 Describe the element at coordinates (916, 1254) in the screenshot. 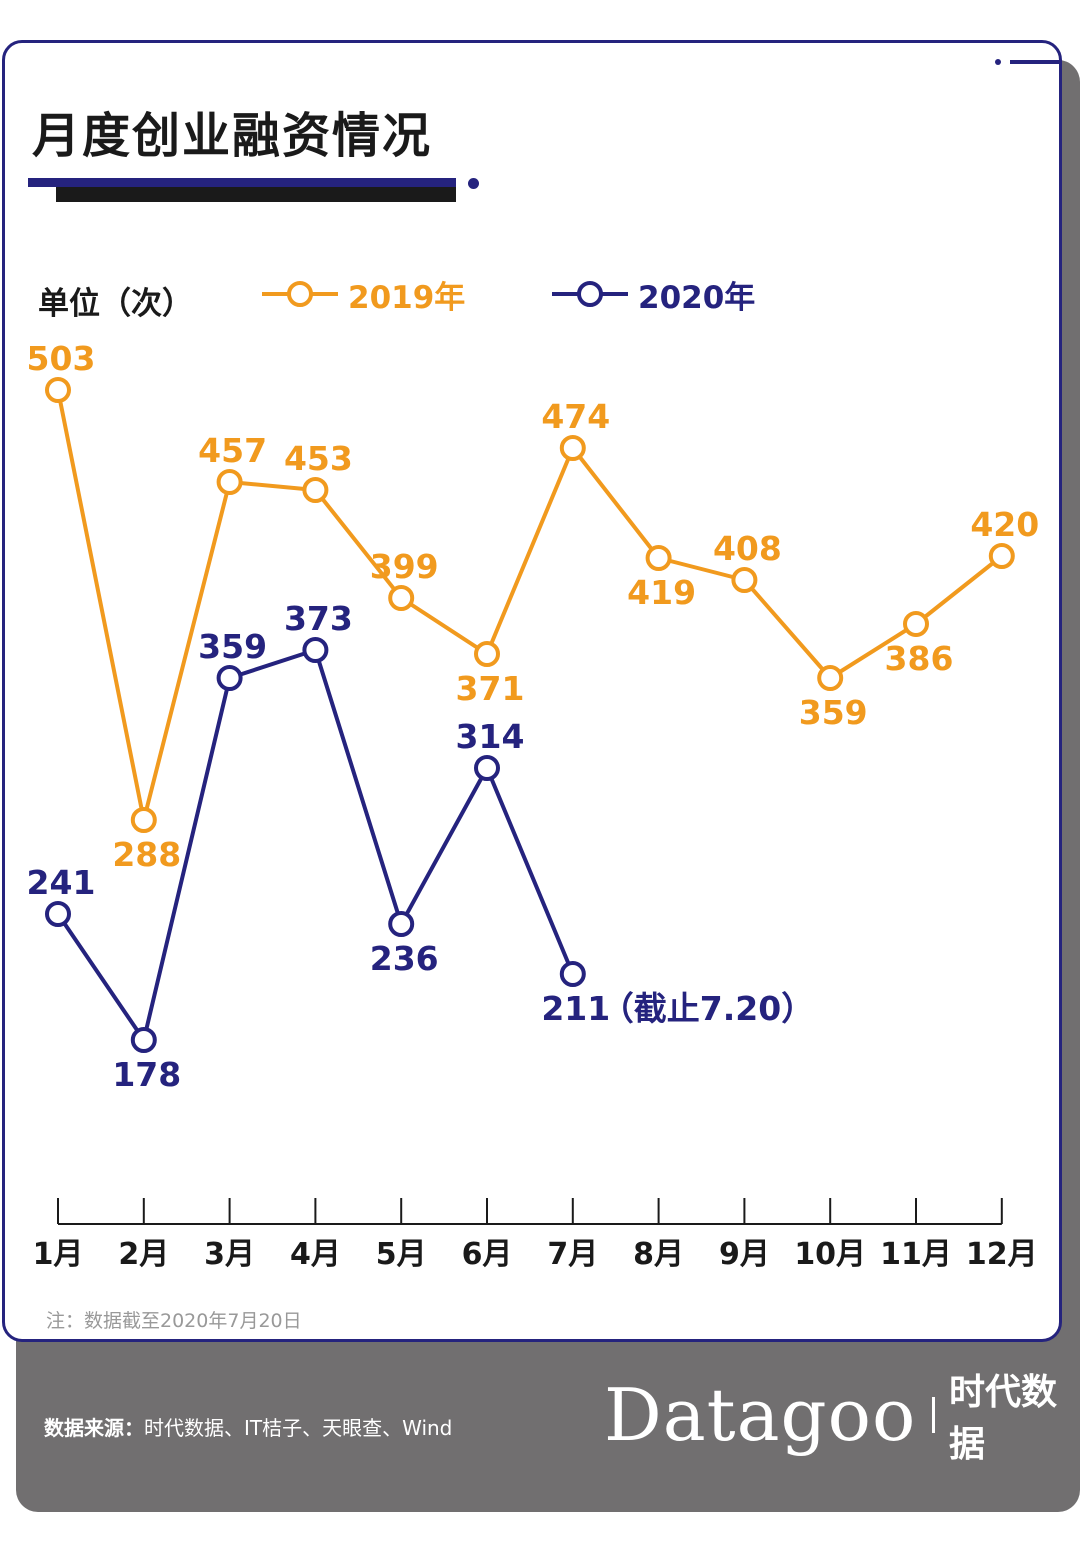

I see `x-tick-label: 11月` at that location.